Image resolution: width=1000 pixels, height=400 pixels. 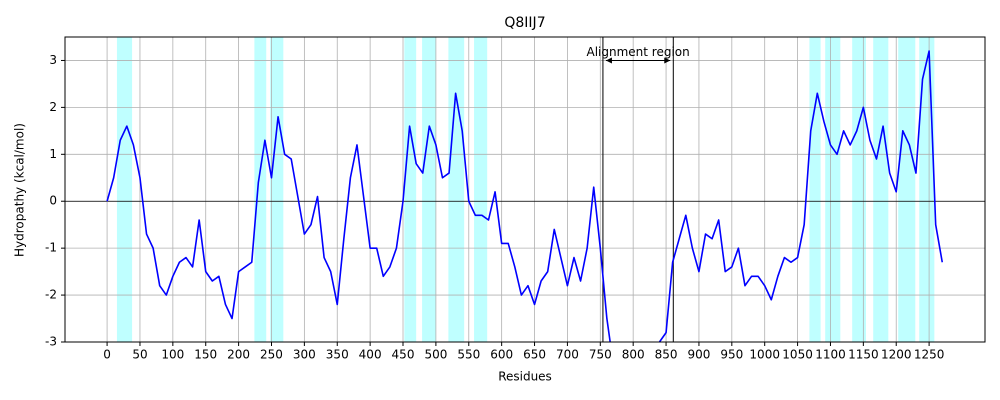 I want to click on chart-title: Q8IIJ7, so click(x=524, y=23).